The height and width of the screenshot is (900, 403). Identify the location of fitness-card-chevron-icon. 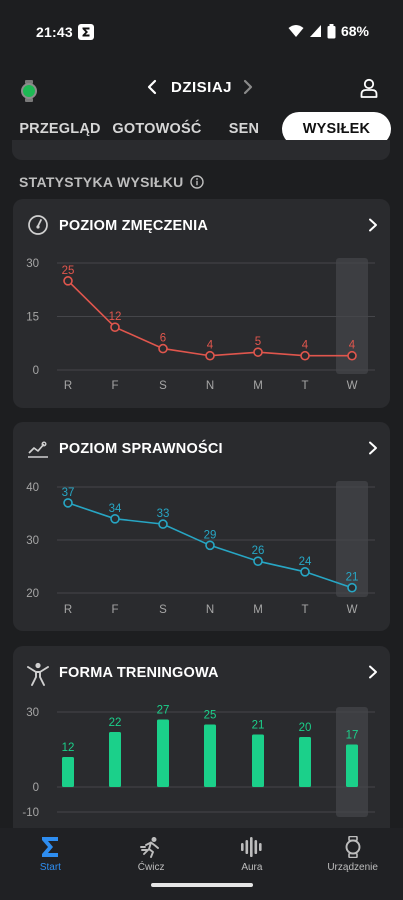
(373, 450).